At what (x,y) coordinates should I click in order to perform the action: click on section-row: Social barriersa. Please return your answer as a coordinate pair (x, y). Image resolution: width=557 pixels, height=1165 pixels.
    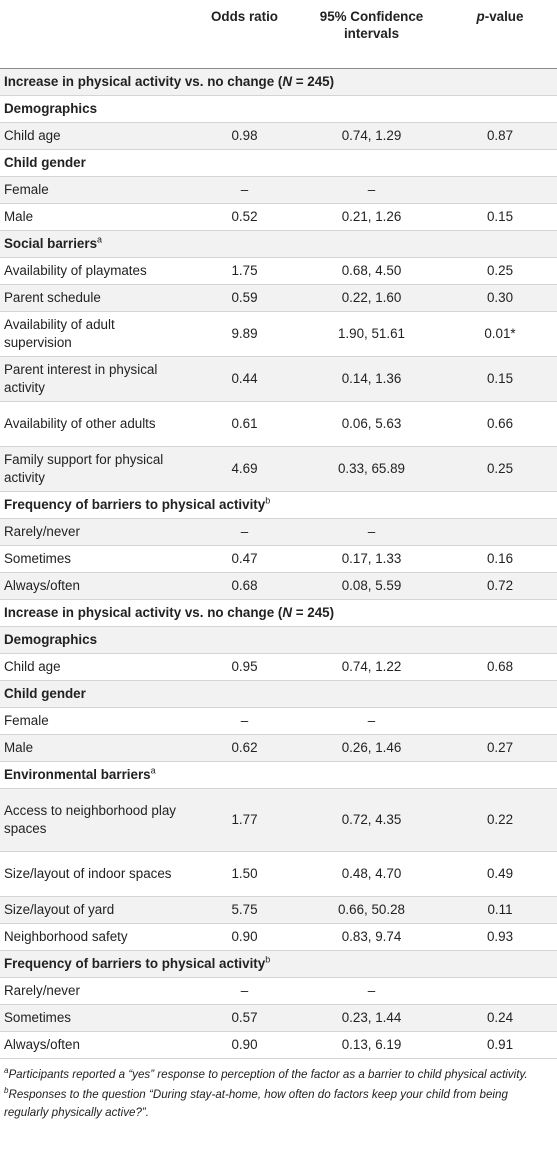
    Looking at the image, I should click on (278, 243).